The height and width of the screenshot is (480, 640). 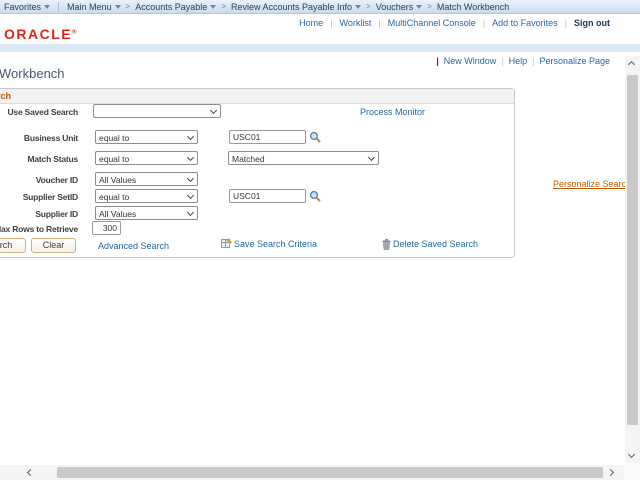 I want to click on match-status-value: Matched, so click(x=248, y=159).